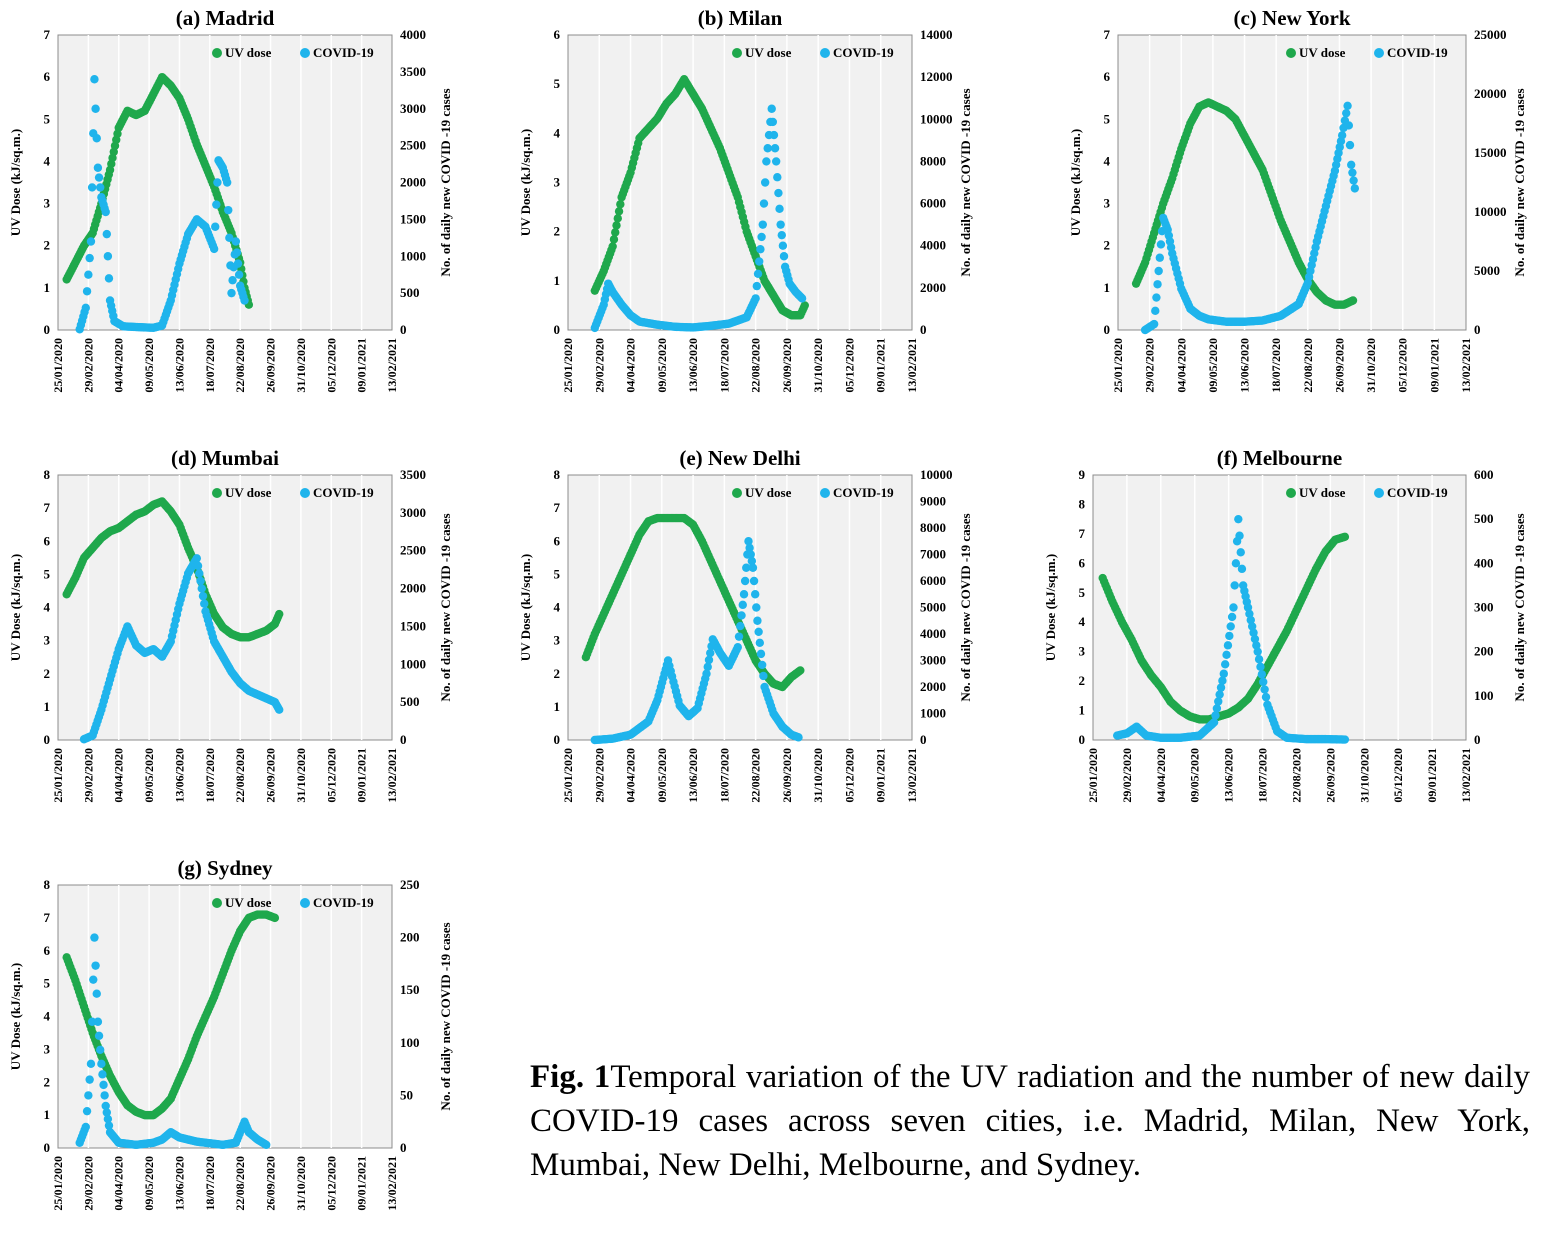 This screenshot has height=1243, width=1544. What do you see at coordinates (1279, 458) in the screenshot?
I see `chart-title: (f) Melbourne` at bounding box center [1279, 458].